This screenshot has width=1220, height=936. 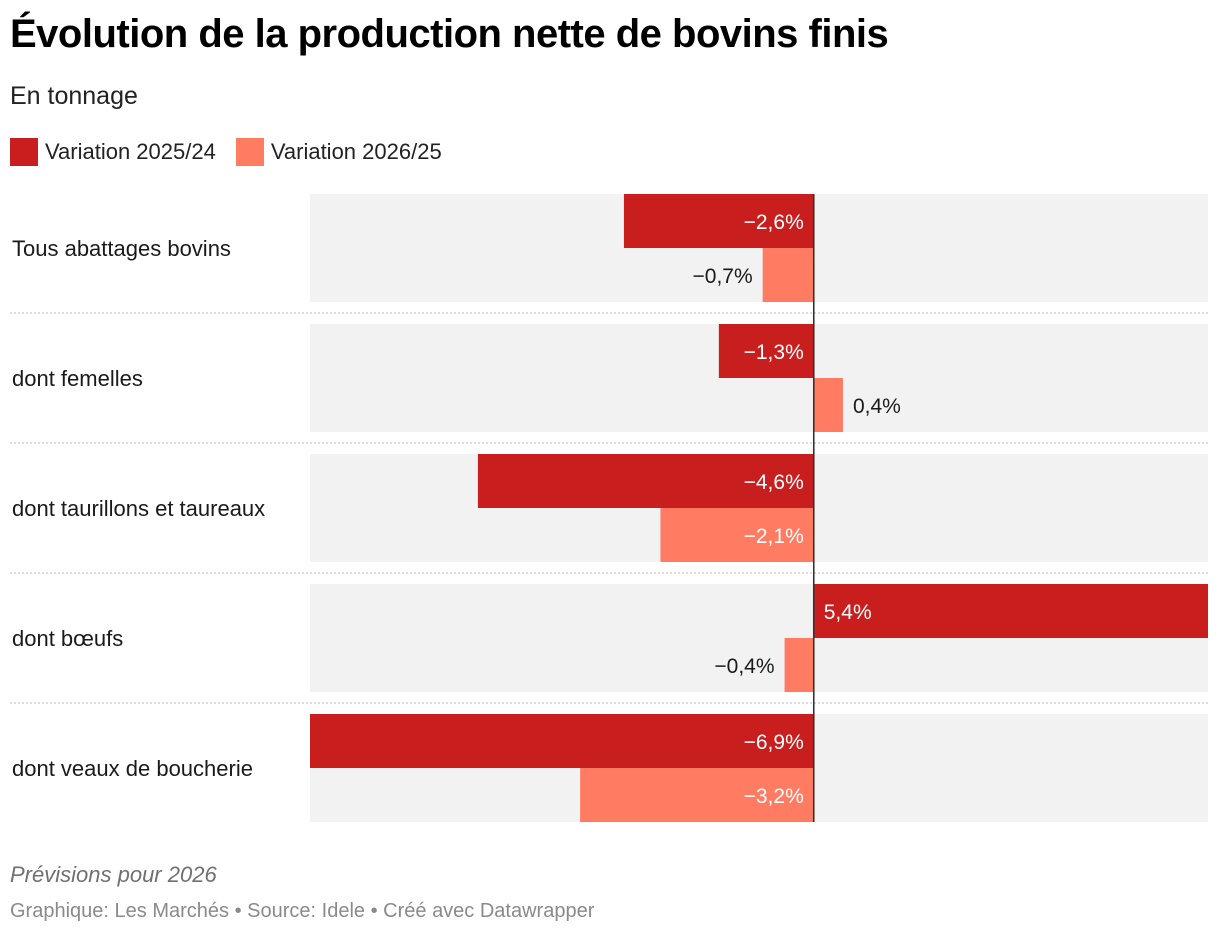 I want to click on legend-swatch-2026, so click(x=249, y=152).